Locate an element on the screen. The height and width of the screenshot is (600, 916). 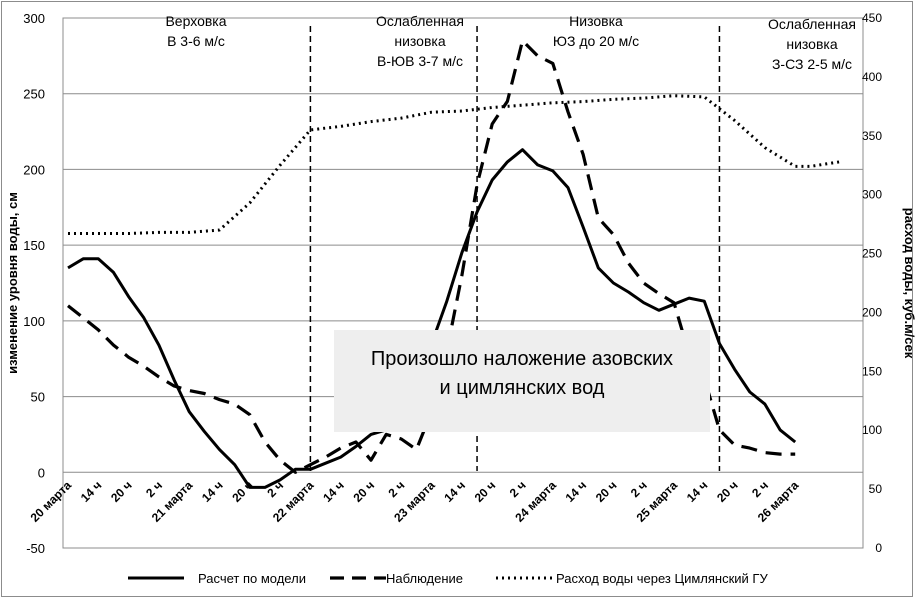
x-tick-1: 14 ч is located at coordinates (91, 491).